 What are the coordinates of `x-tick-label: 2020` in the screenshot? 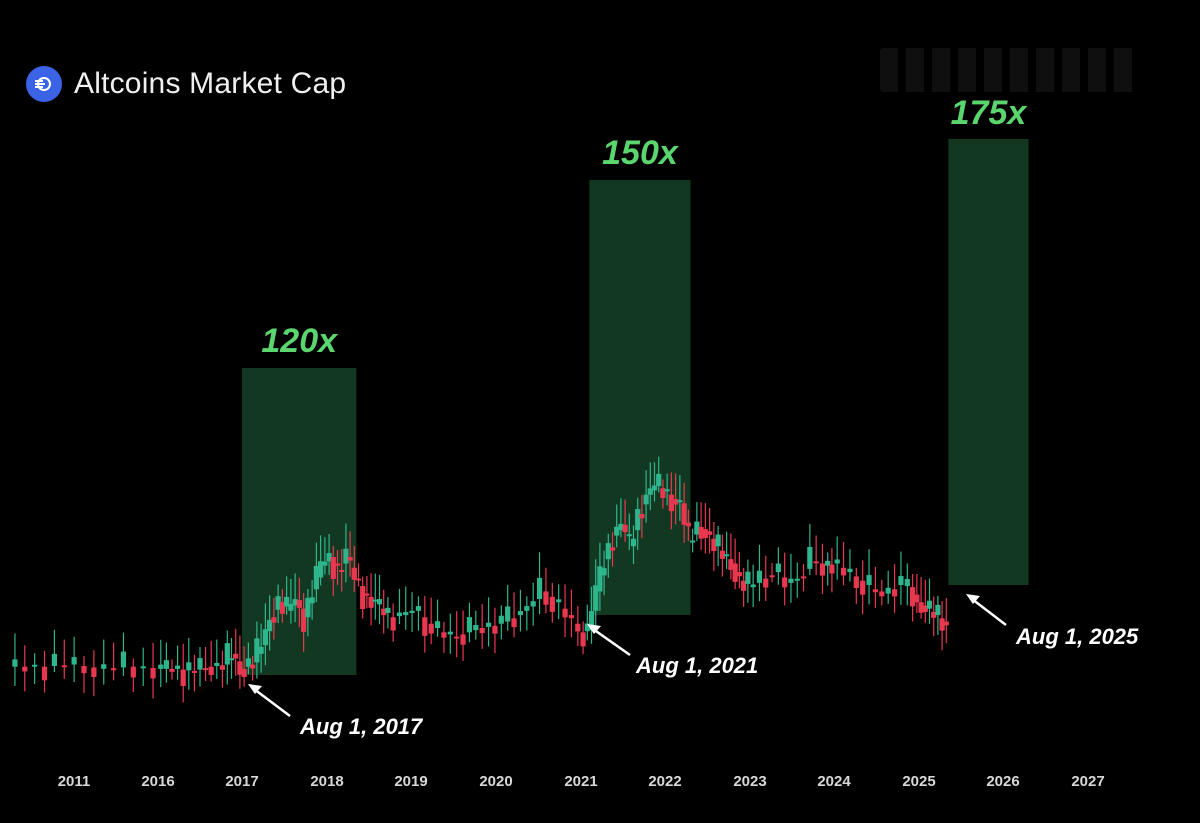 It's located at (495, 781).